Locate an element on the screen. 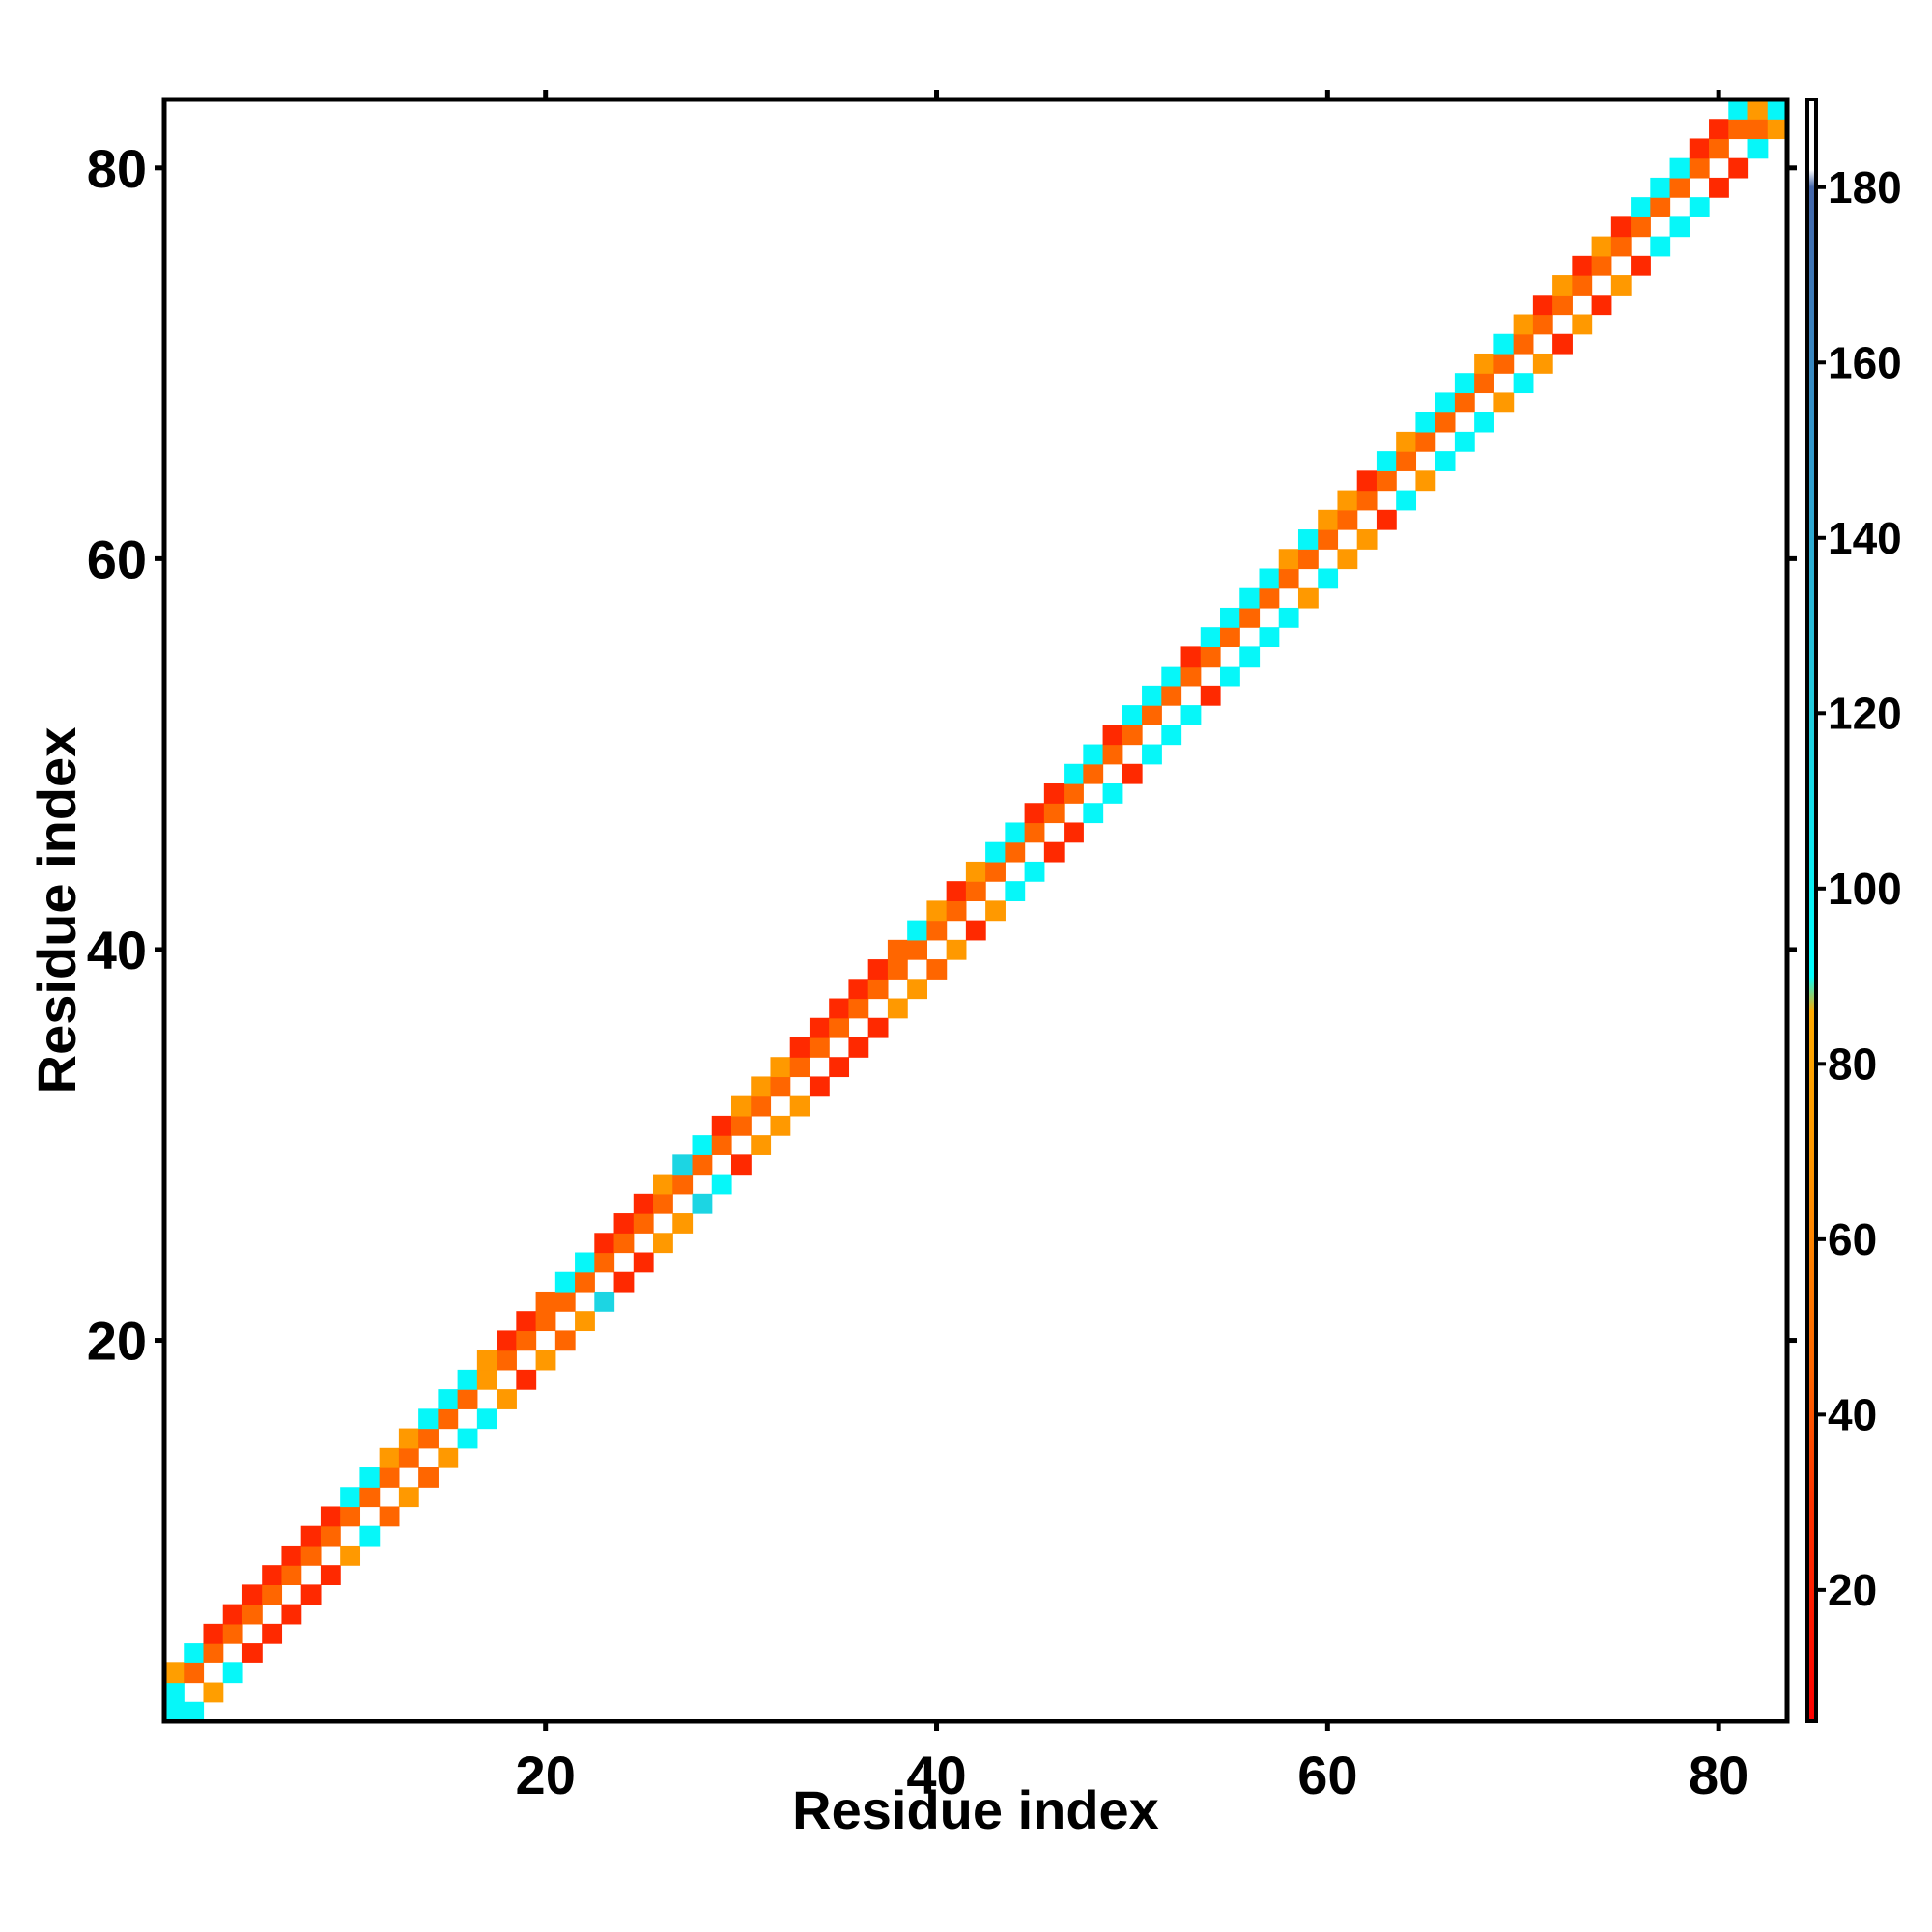 This screenshot has height=1932, width=1932. x-axis-title: Residue index is located at coordinates (975, 1809).